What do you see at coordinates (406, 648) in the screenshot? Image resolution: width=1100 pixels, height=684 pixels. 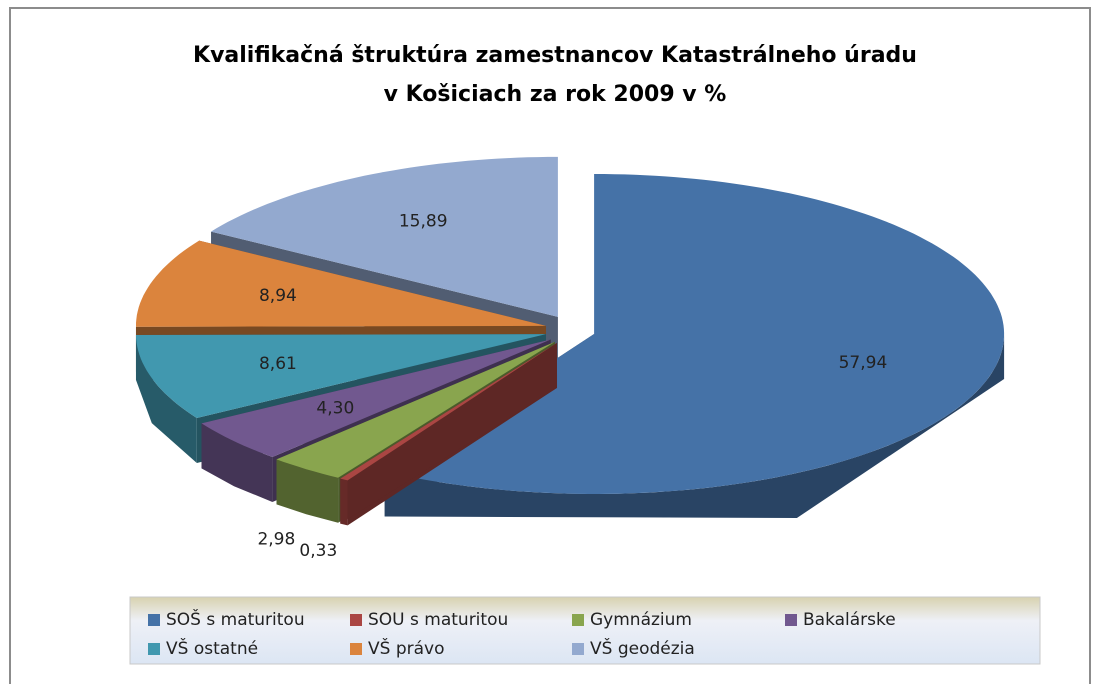 I see `legend-label: VŠ právo` at bounding box center [406, 648].